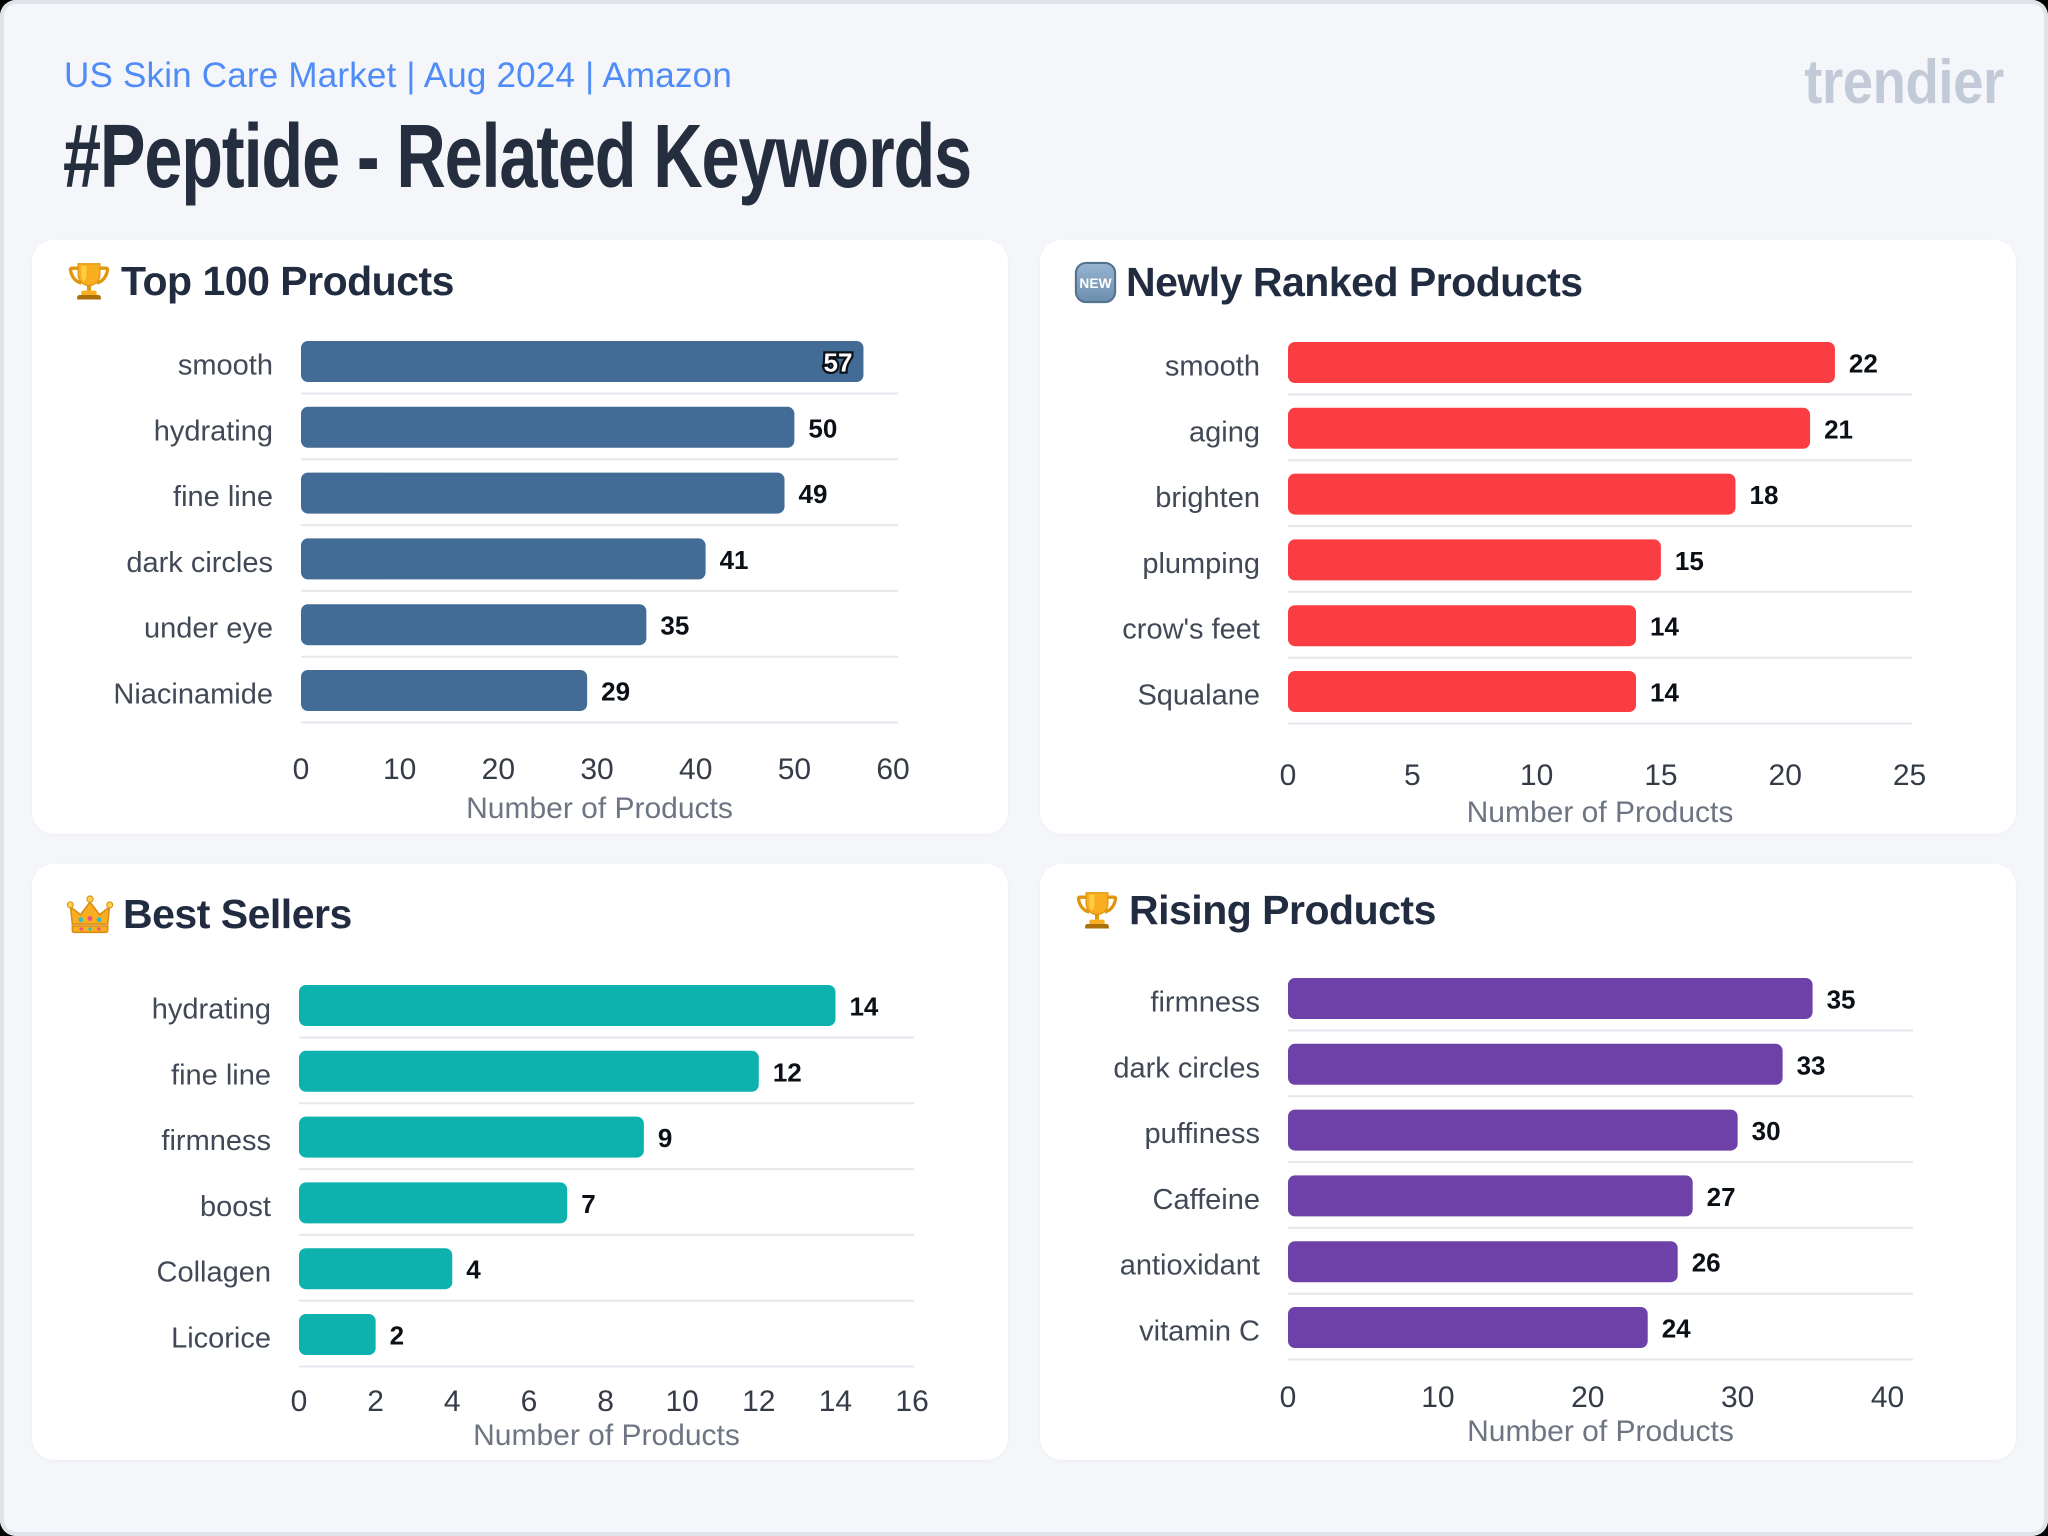  What do you see at coordinates (1763, 495) in the screenshot?
I see `bar-value-label: 18` at bounding box center [1763, 495].